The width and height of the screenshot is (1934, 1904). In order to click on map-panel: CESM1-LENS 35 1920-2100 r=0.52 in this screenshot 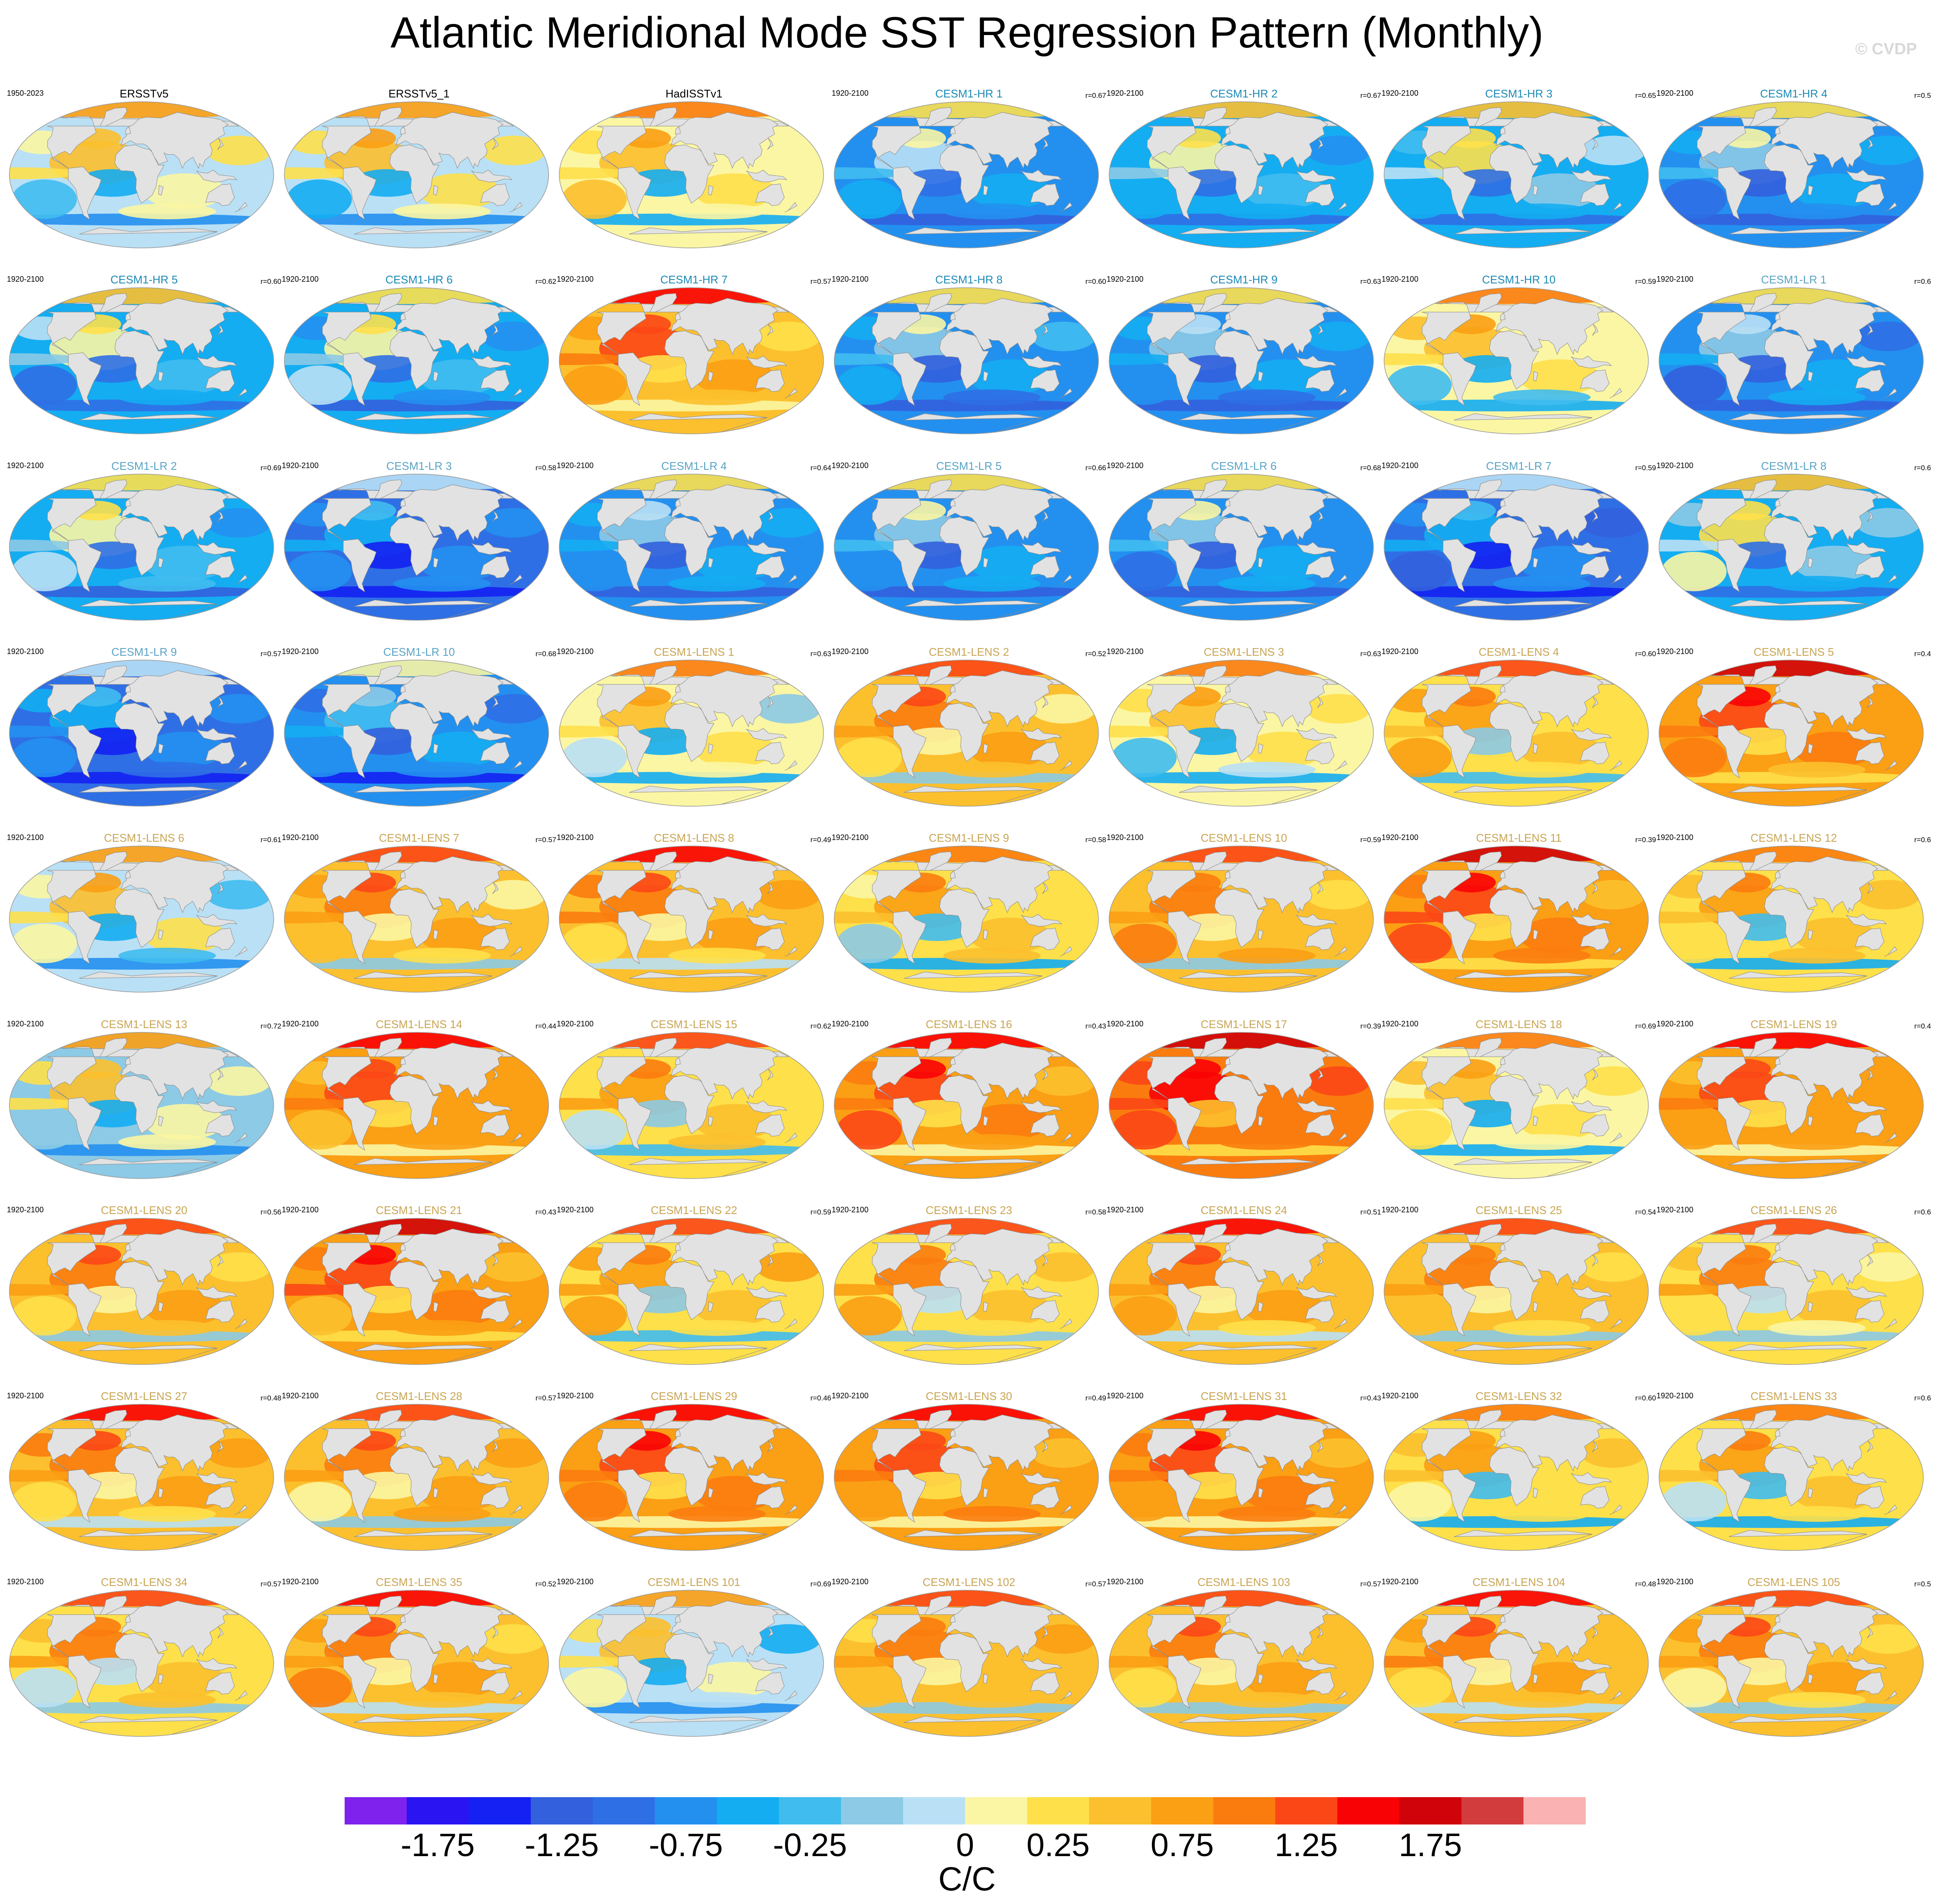, I will do `click(419, 1669)`.